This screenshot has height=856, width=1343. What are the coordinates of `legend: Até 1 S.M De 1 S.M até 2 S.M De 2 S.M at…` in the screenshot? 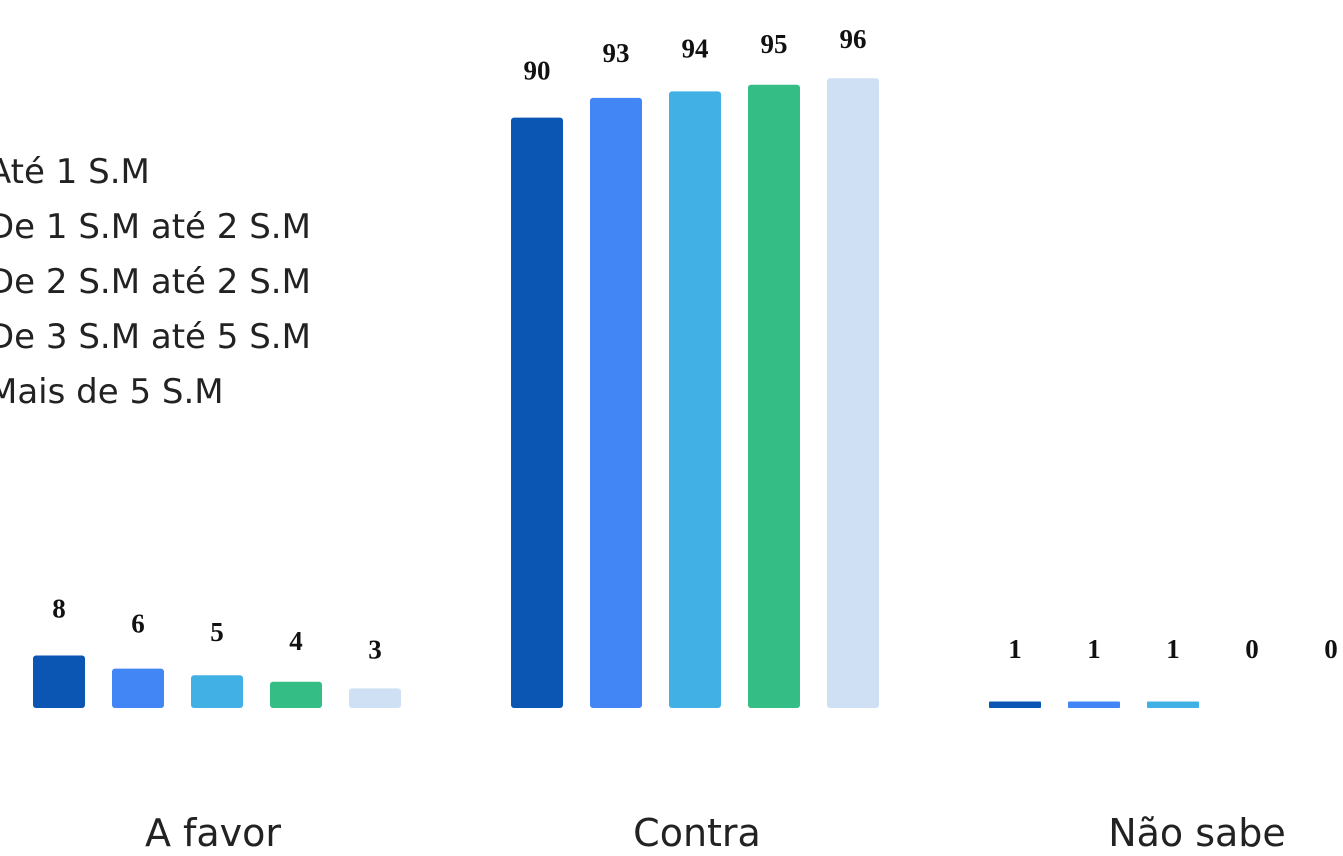 It's located at (155, 282).